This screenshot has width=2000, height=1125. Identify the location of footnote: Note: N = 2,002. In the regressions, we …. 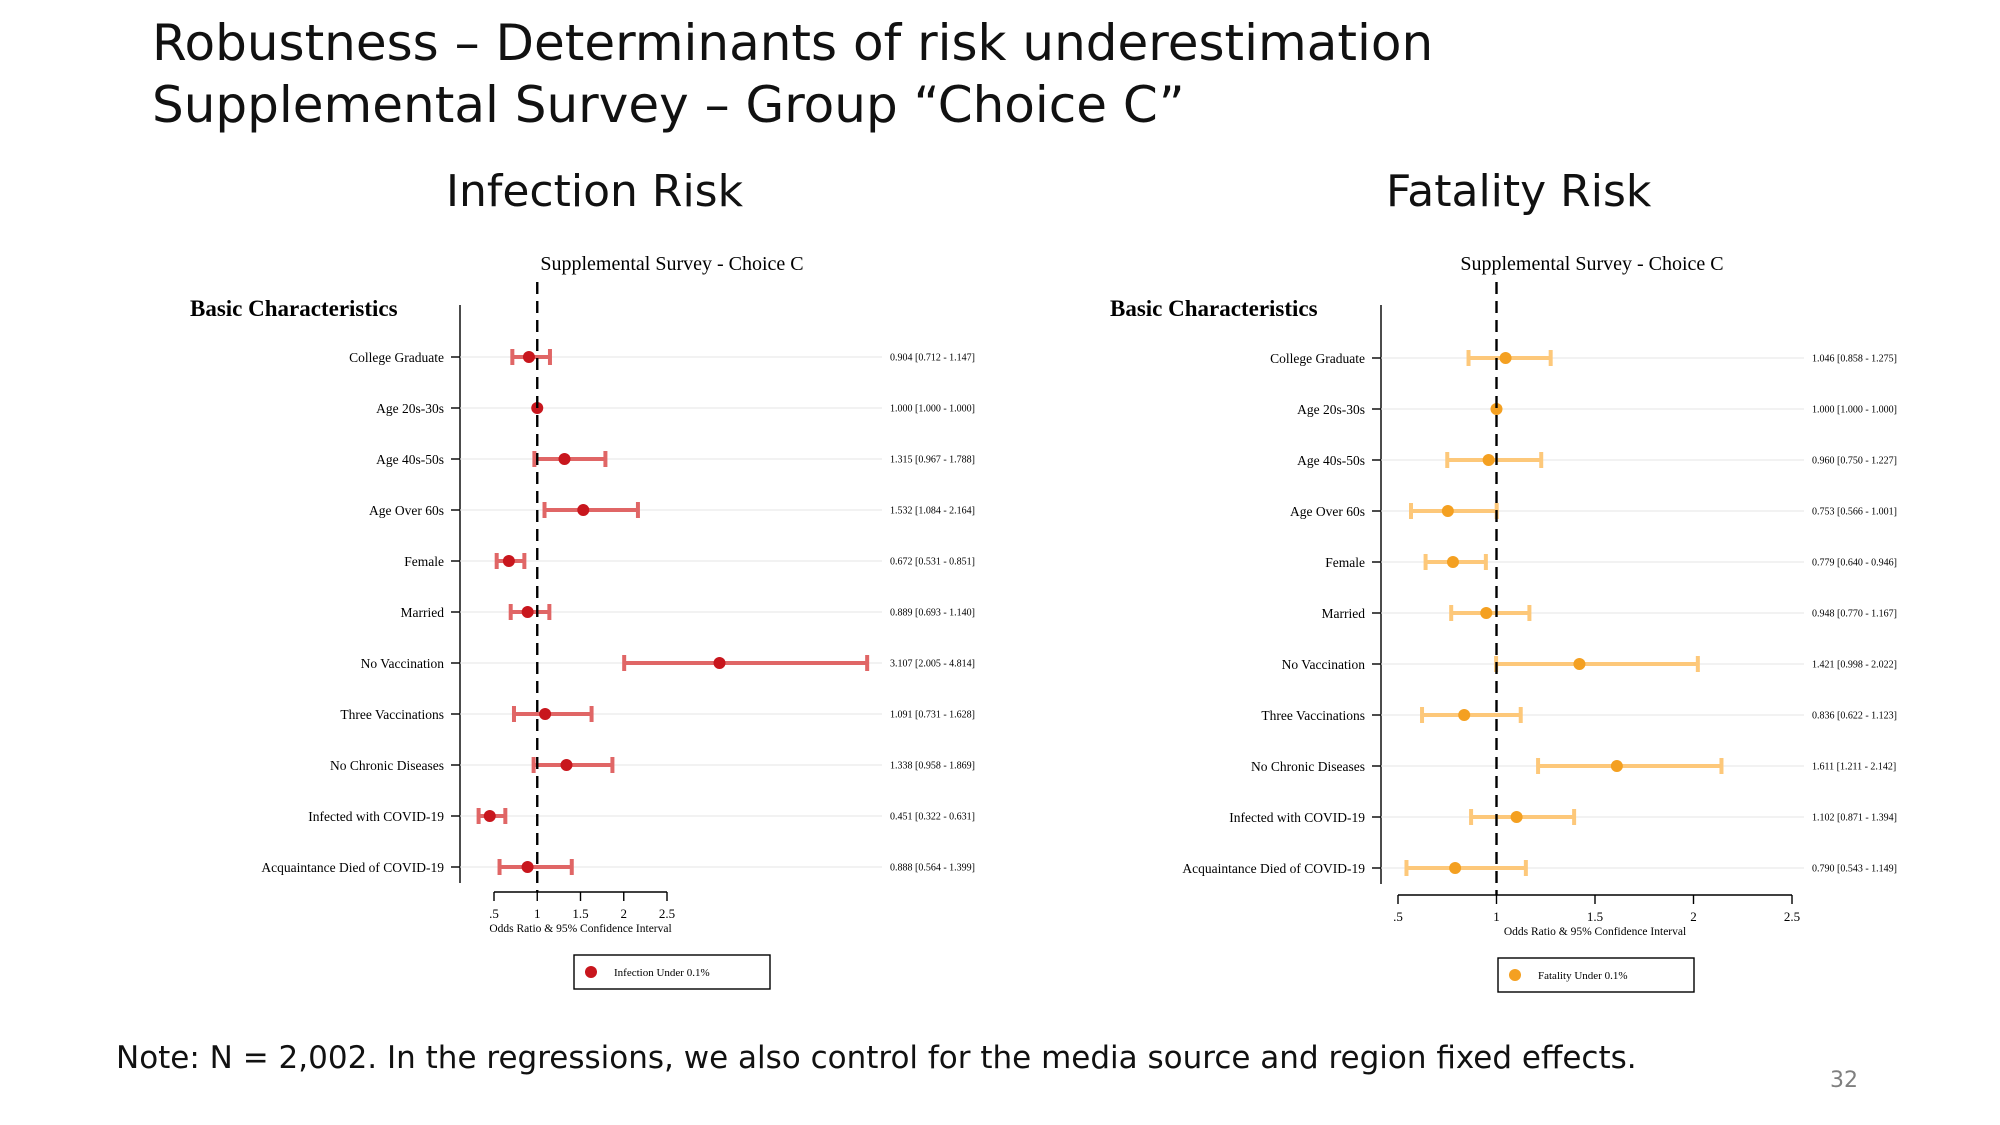
(876, 1058).